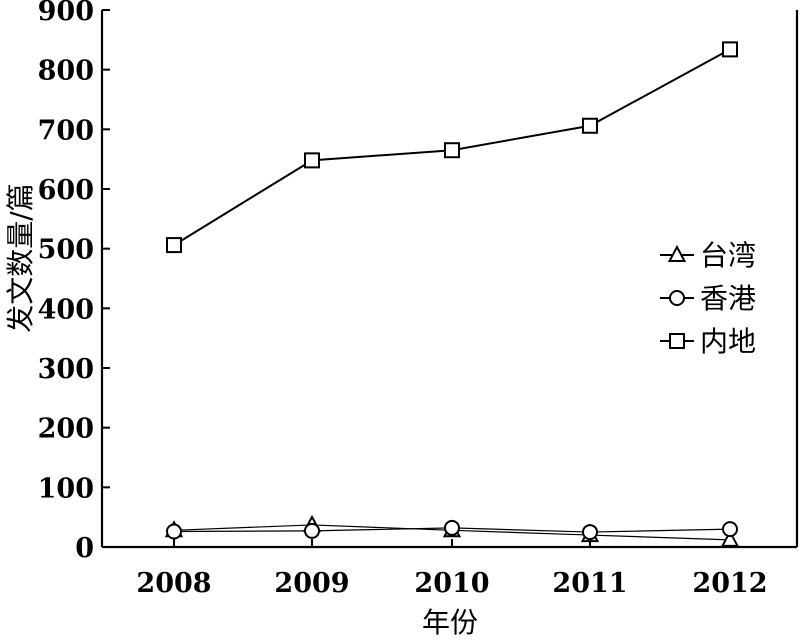 The image size is (801, 641). Describe the element at coordinates (84, 548) in the screenshot. I see `y-tick-label: 0` at that location.